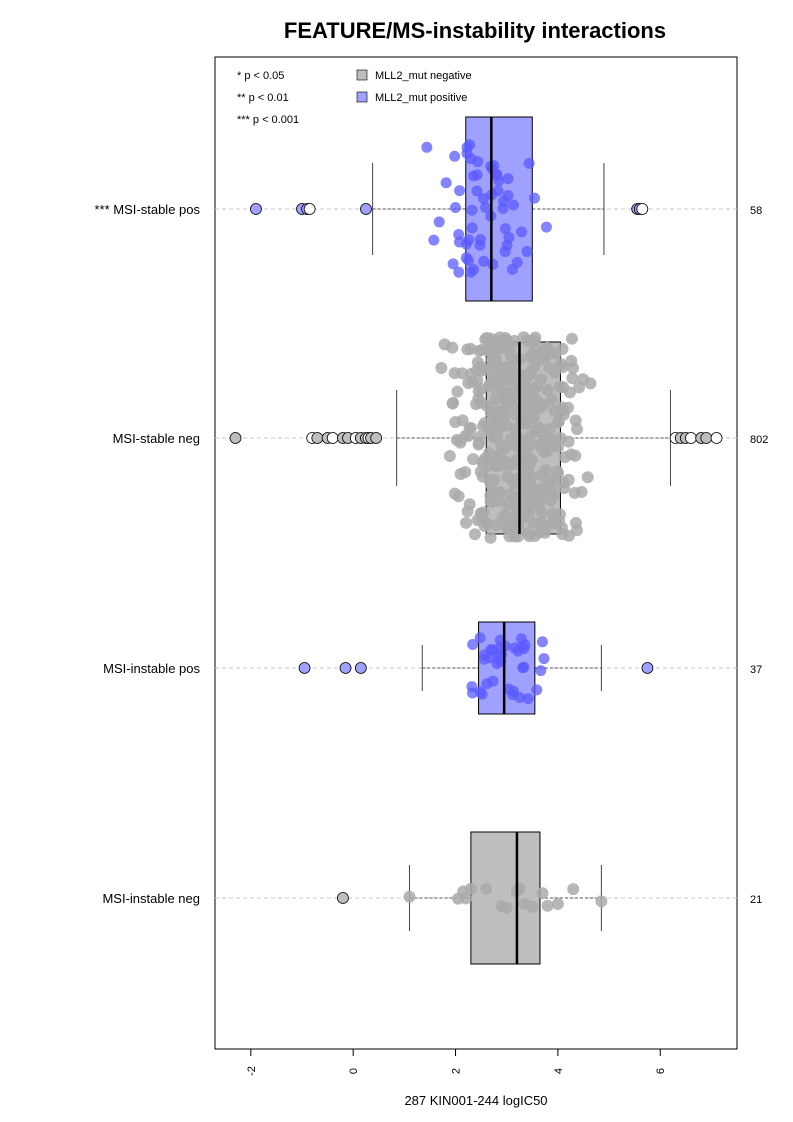 This screenshot has width=793, height=1122. I want to click on group-label: MSI-instable pos, so click(151, 668).